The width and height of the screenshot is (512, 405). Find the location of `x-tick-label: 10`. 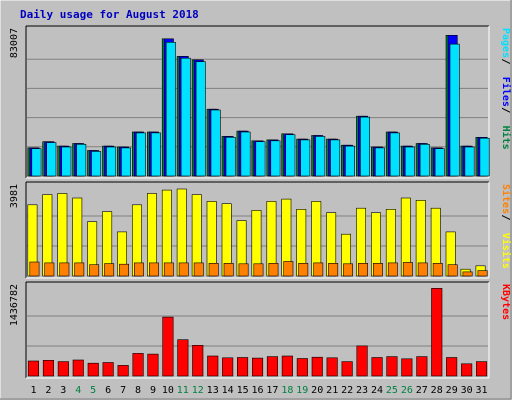

x-tick-label: 10 is located at coordinates (168, 390).